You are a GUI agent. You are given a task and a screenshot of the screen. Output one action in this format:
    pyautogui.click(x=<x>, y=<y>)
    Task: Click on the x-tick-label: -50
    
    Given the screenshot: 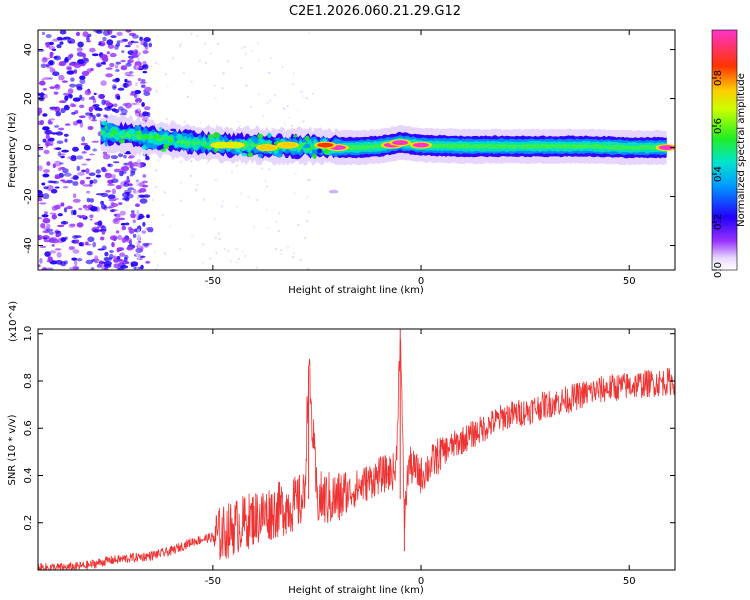 What is the action you would take?
    pyautogui.click(x=213, y=281)
    